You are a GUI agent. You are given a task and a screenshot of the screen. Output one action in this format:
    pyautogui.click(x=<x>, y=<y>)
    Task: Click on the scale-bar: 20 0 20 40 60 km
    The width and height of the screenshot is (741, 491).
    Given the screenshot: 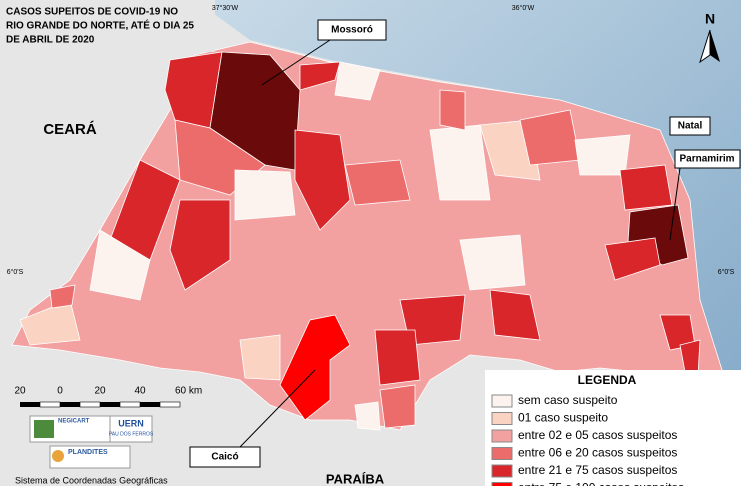 What is the action you would take?
    pyautogui.click(x=108, y=397)
    